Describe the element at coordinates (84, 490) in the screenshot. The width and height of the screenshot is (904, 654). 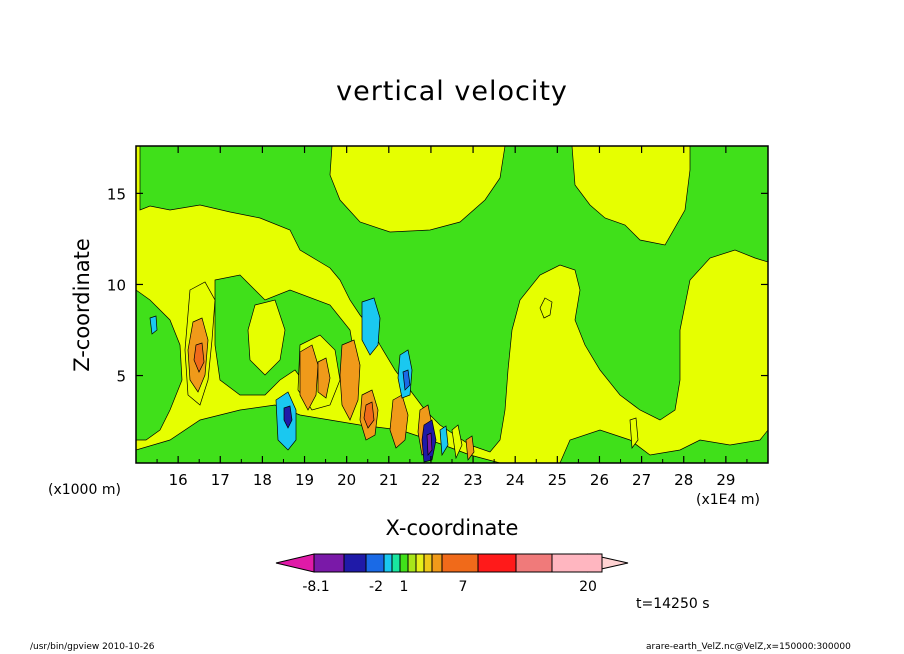
I see `x-unit-note: (x1000 m)` at that location.